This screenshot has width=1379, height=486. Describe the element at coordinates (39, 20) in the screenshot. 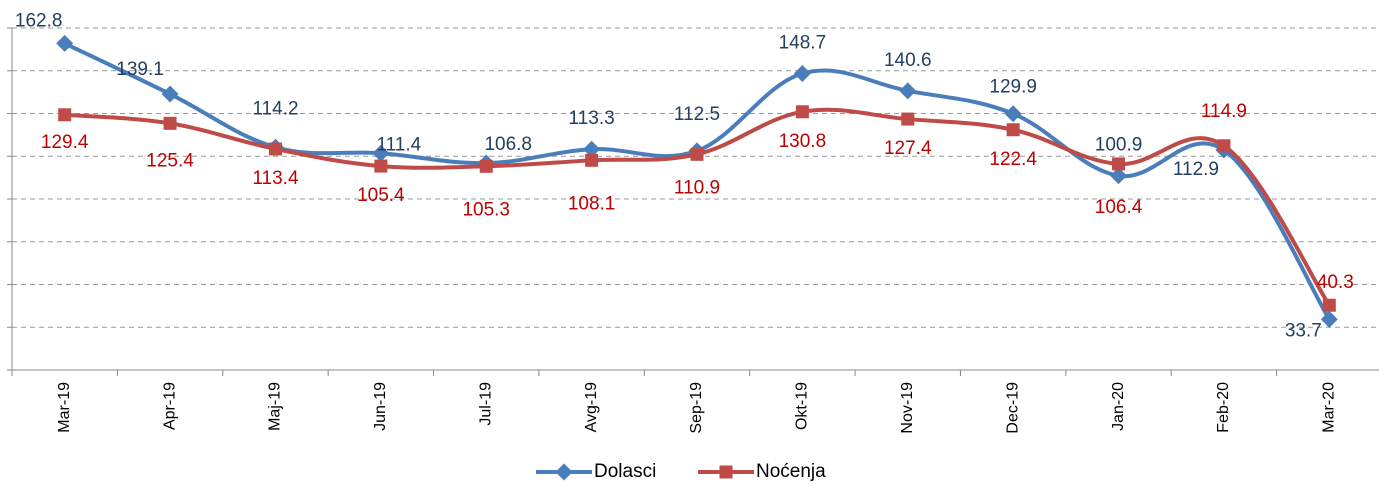

I see `data-label: 162.8` at that location.